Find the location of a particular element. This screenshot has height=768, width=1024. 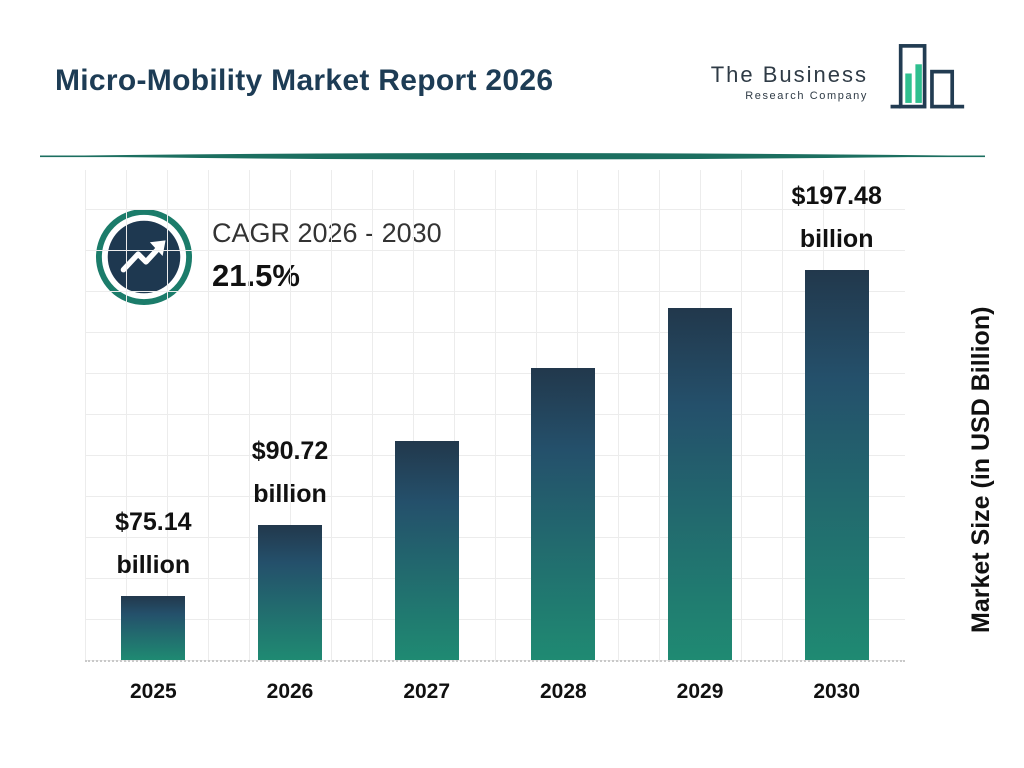

bar-value-label-2026: $90.72 billion is located at coordinates (290, 472).